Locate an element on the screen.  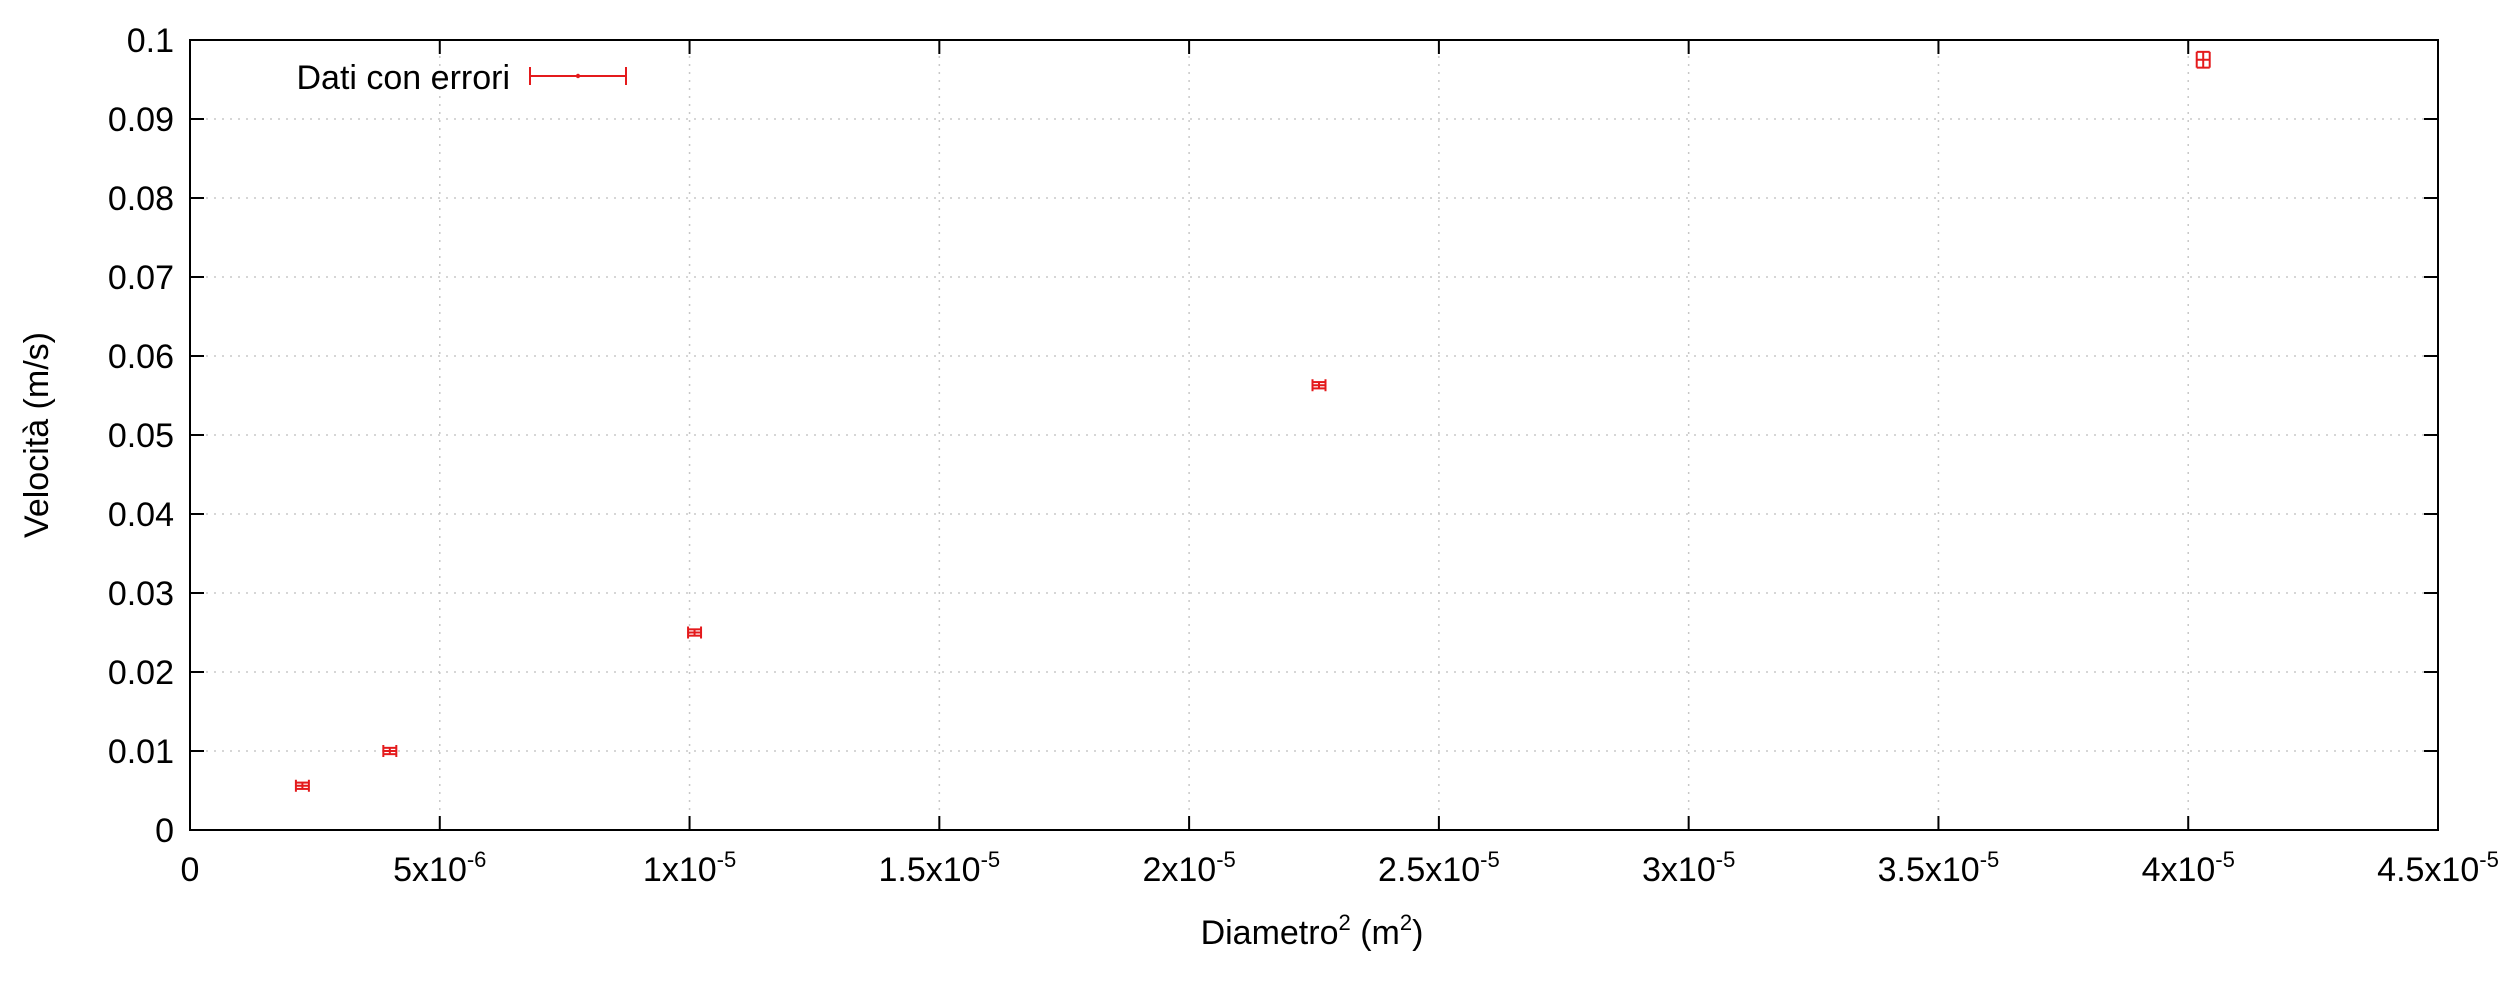
x-tick-label: 4x10⁻⁵ is located at coordinates (2188, 868).